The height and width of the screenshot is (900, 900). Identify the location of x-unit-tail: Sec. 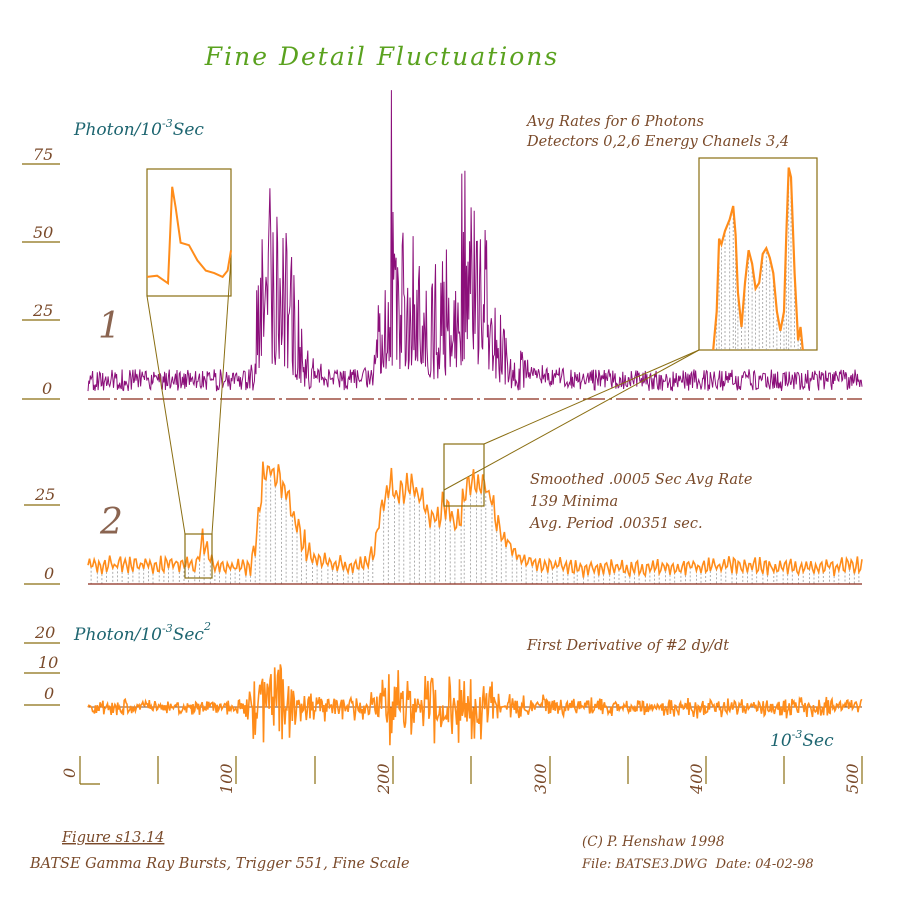
(818, 741).